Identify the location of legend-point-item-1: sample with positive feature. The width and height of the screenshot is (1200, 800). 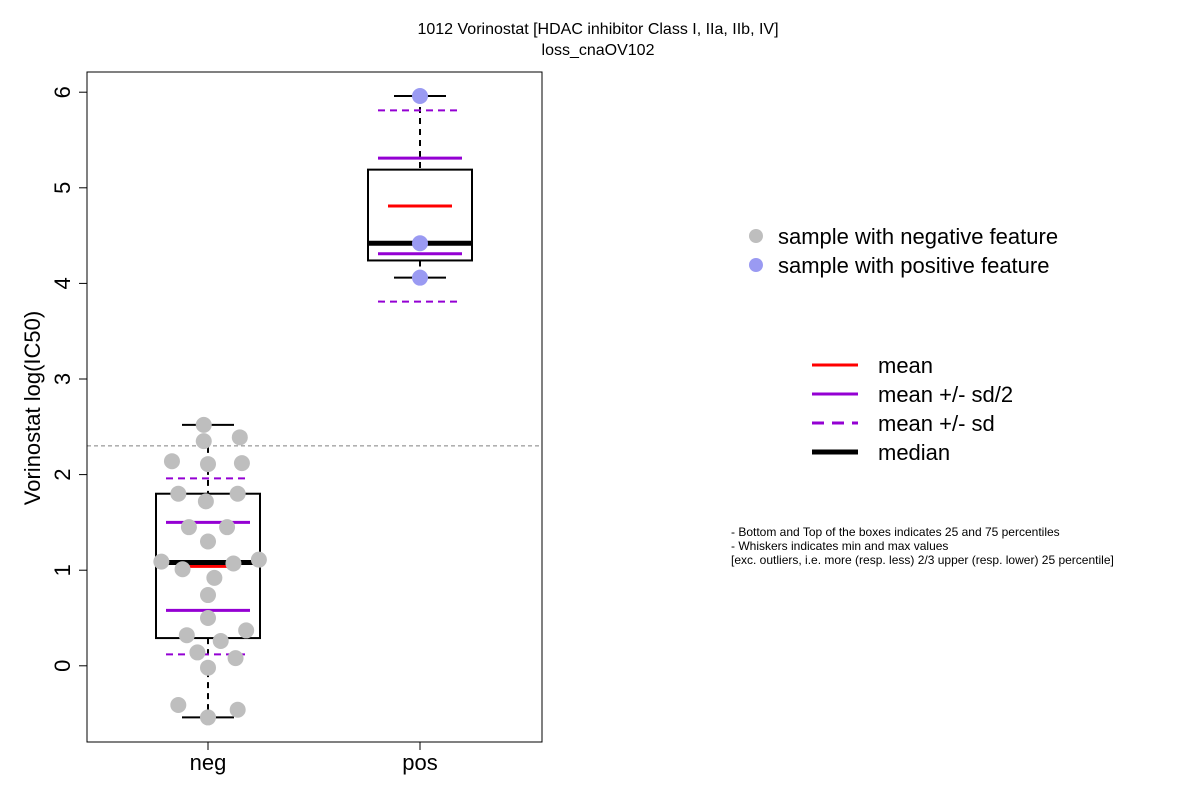
(899, 265).